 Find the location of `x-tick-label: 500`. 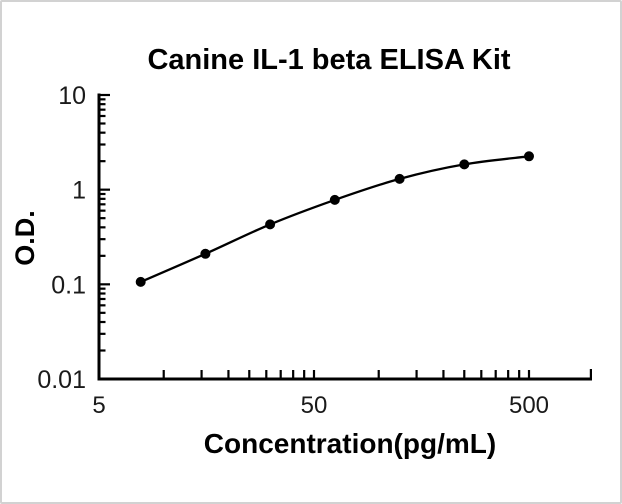

x-tick-label: 500 is located at coordinates (529, 405).